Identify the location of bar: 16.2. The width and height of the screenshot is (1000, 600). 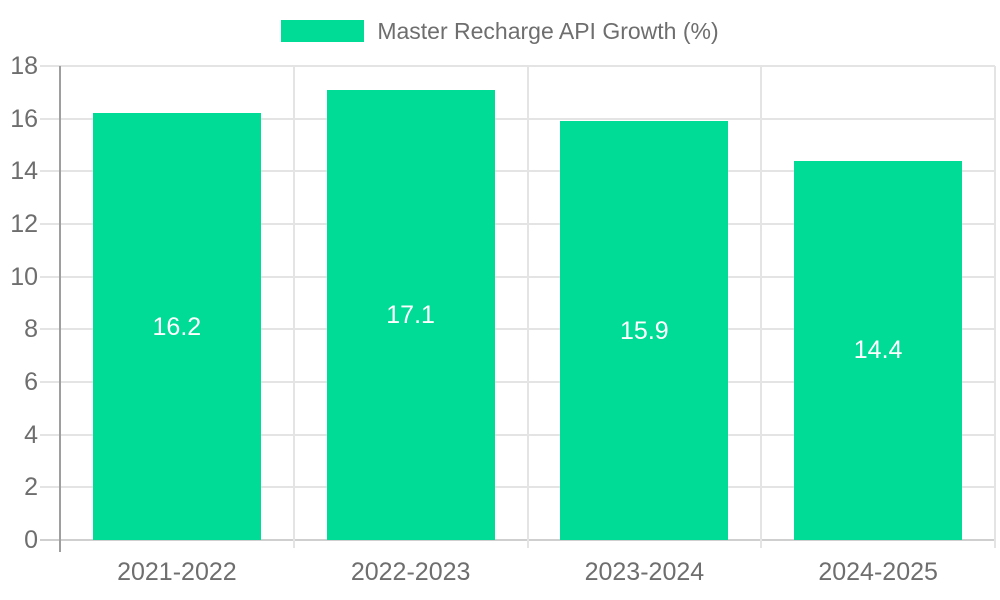
(176, 326).